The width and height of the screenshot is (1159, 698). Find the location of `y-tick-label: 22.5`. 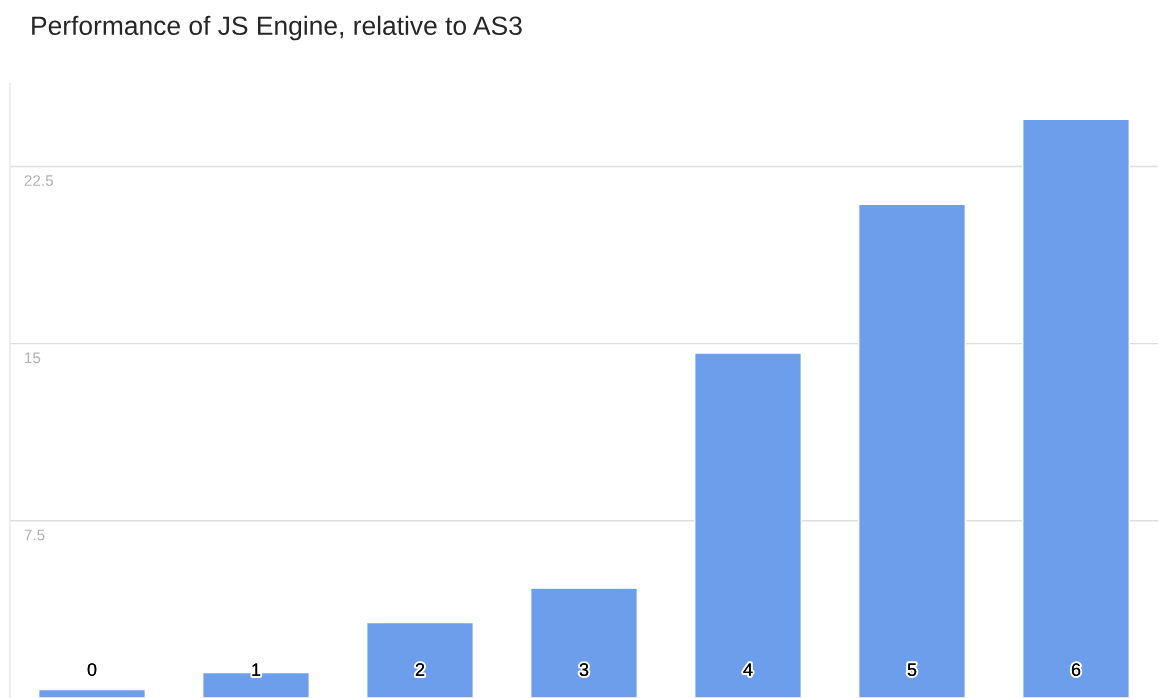

y-tick-label: 22.5 is located at coordinates (38, 180).